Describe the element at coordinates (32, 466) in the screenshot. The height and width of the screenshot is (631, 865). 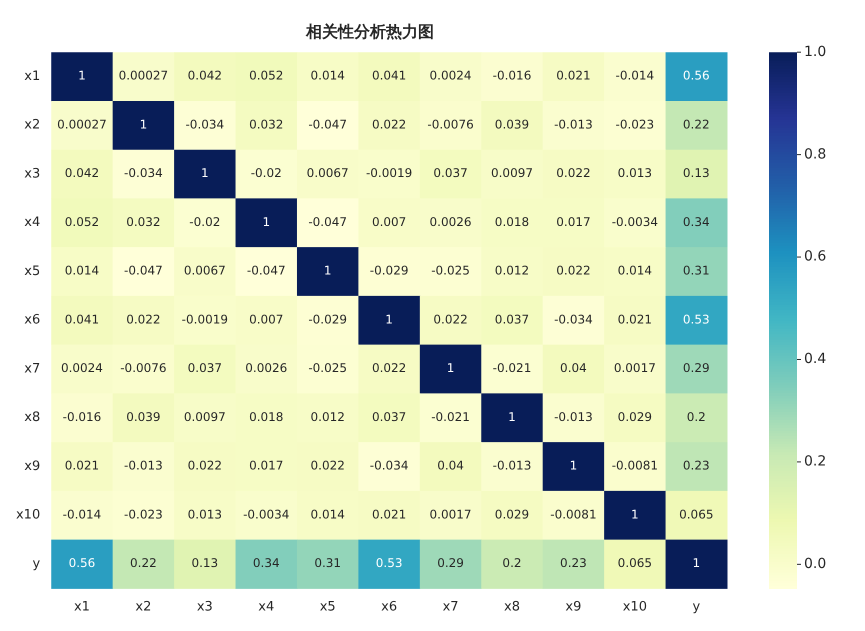
I see `y-tick-label: x9` at that location.